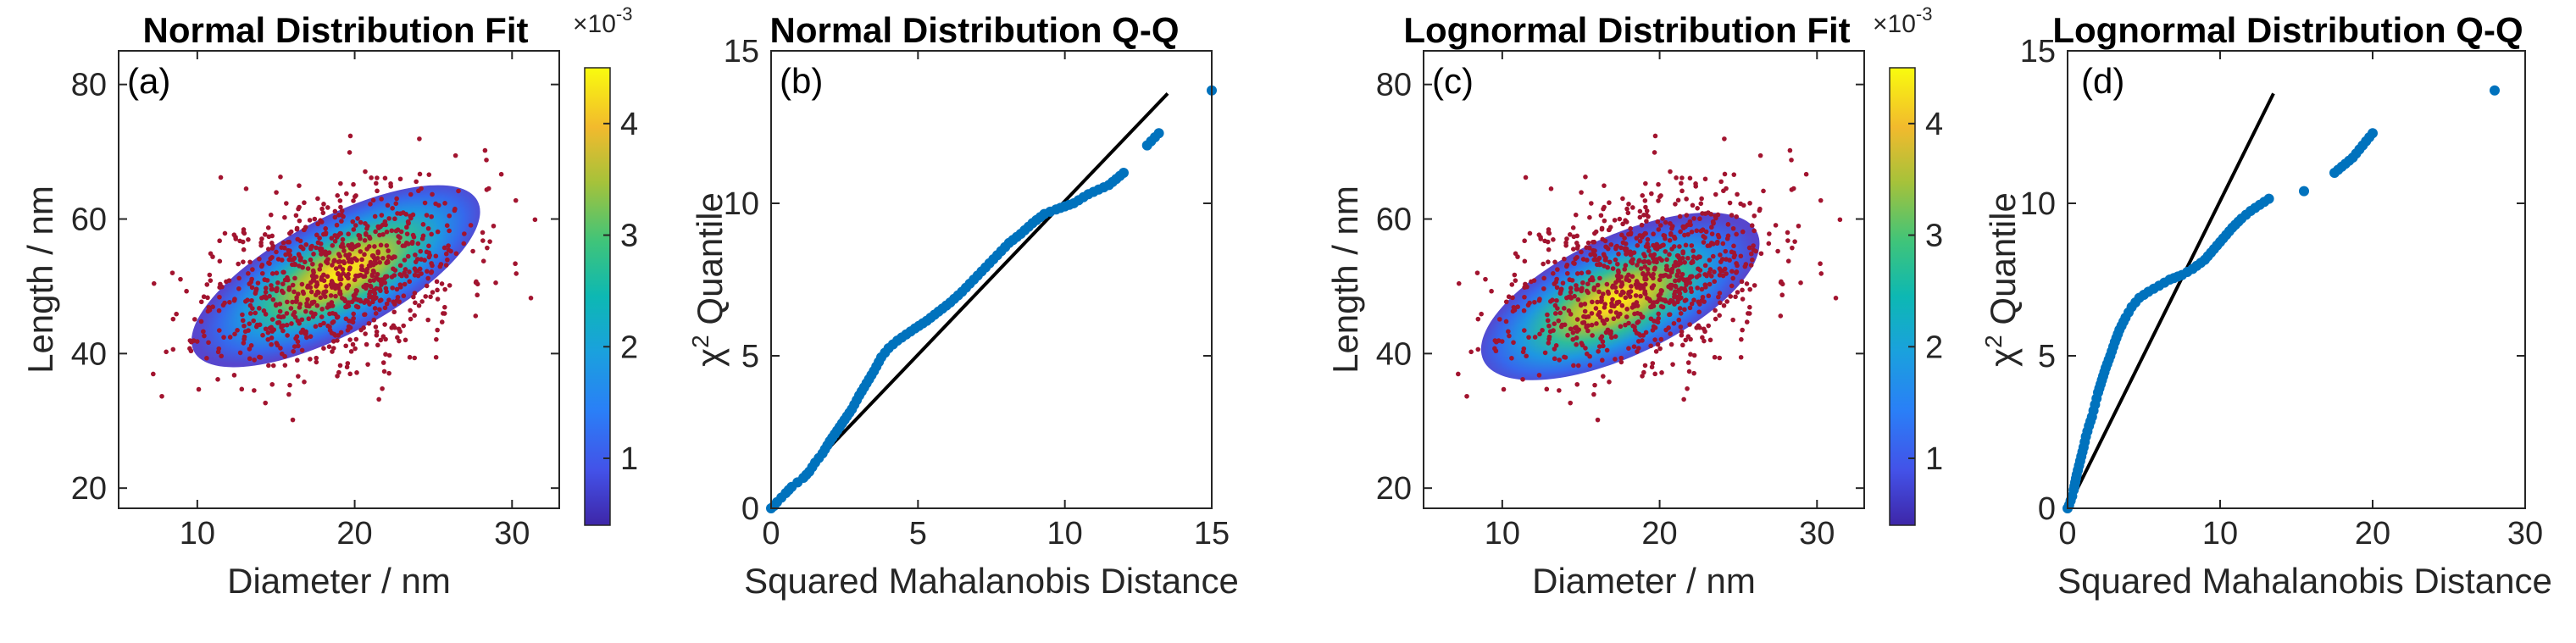 The width and height of the screenshot is (2576, 643). Describe the element at coordinates (2372, 534) in the screenshot. I see `panel-d-xtick-label-2: 20` at that location.